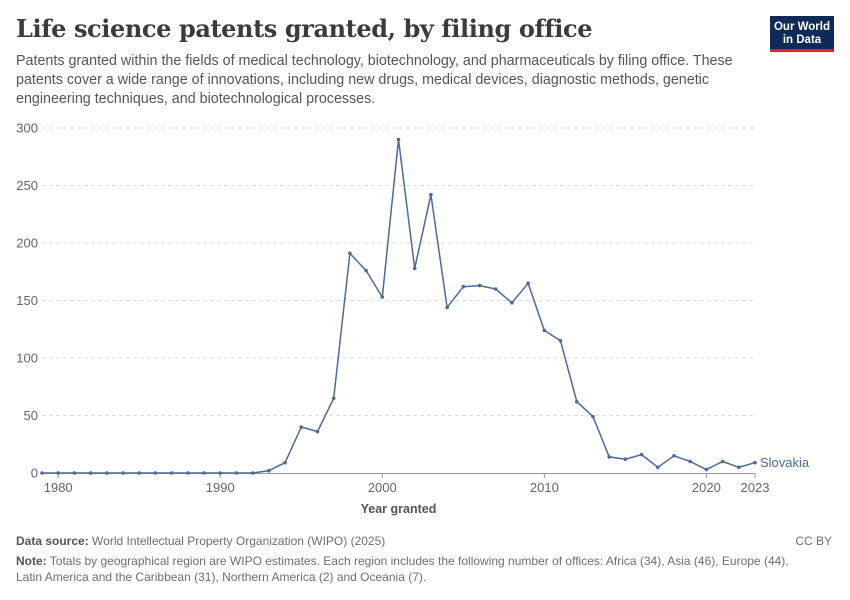 The image size is (850, 600). I want to click on x-axis-title: Year granted, so click(399, 509).